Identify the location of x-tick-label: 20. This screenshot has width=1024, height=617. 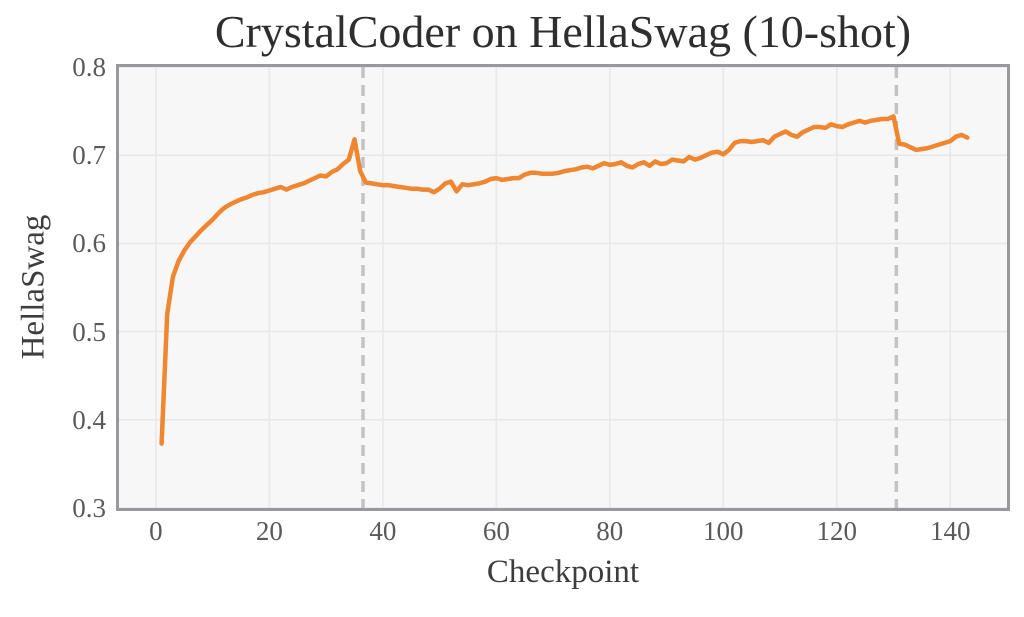
(269, 531).